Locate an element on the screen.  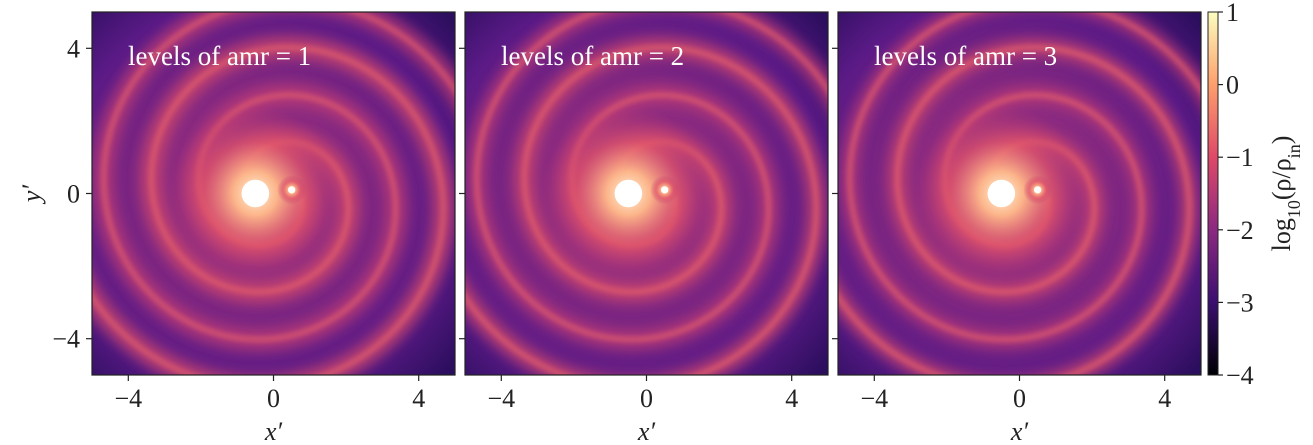
colorbar is located at coordinates (1213, 193).